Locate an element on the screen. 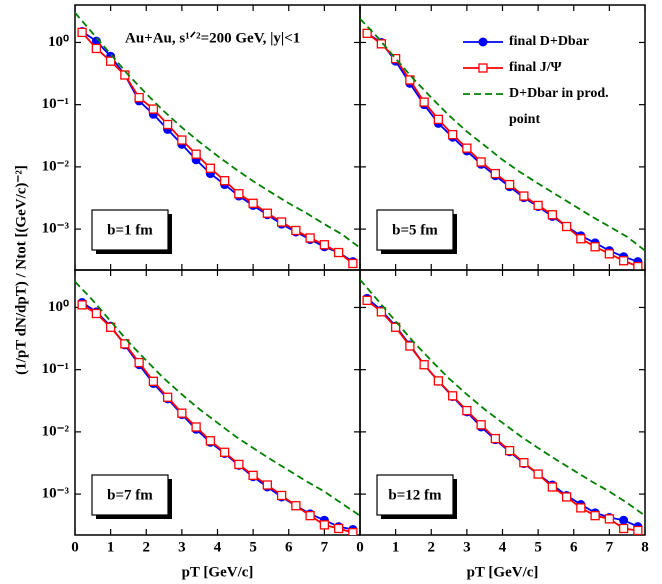 This screenshot has width=662, height=584. annotation: Au+Au, s¹ᐟ²=200 GeV, |y|<1 is located at coordinates (212, 38).